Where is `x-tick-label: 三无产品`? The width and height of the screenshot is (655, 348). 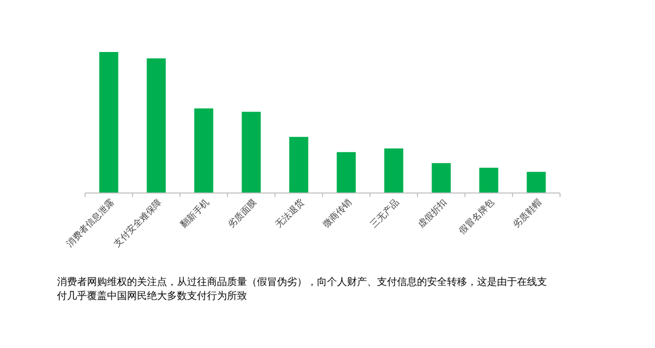
x-tick-label: 三无产品 is located at coordinates (385, 213).